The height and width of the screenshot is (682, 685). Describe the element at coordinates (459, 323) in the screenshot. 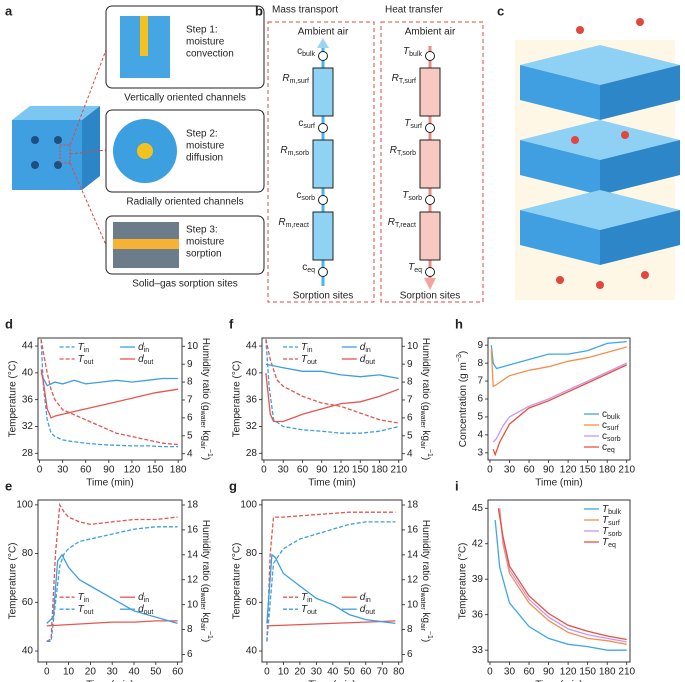

I see `panel-label: h` at that location.